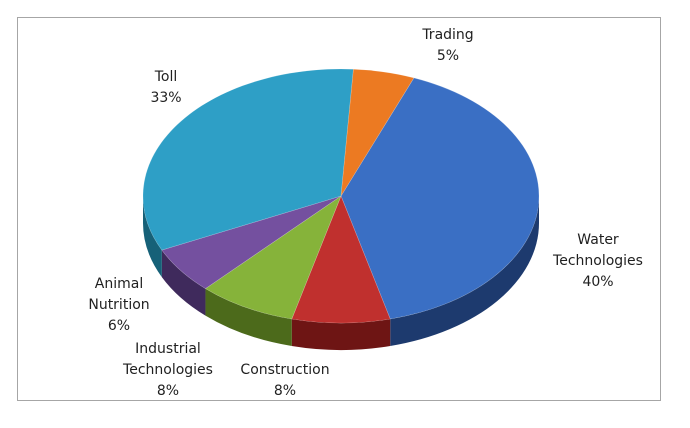  I want to click on pie-side-animal-nutrition, so click(183, 283).